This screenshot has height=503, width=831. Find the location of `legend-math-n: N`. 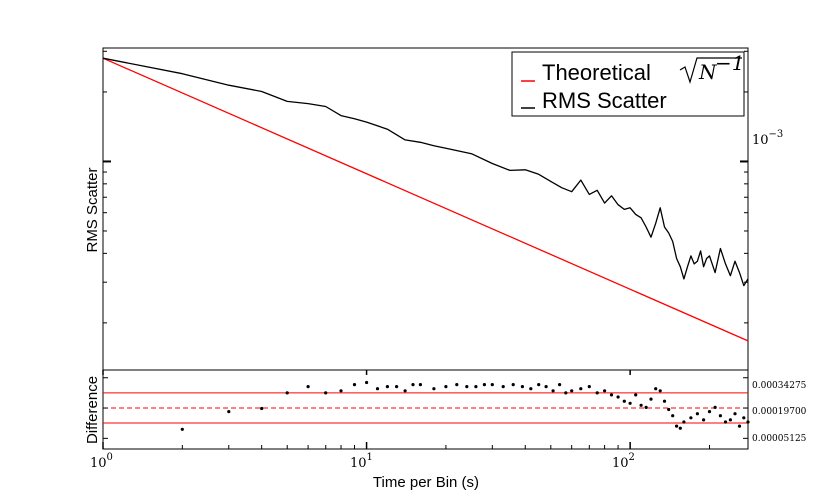

legend-math-n: N is located at coordinates (708, 72).